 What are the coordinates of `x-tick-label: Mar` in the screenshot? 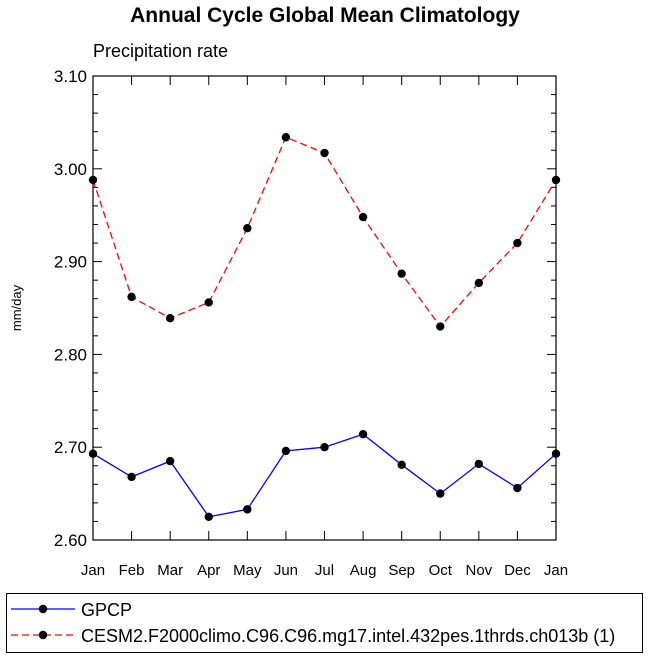 It's located at (170, 570).